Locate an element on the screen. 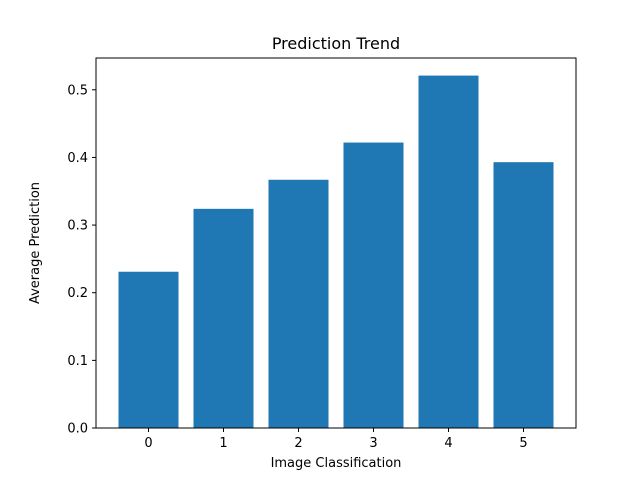 The width and height of the screenshot is (640, 480). y-ticks: 0.0 0.1 0.2 0.3 0.4 0.5 is located at coordinates (81, 260).